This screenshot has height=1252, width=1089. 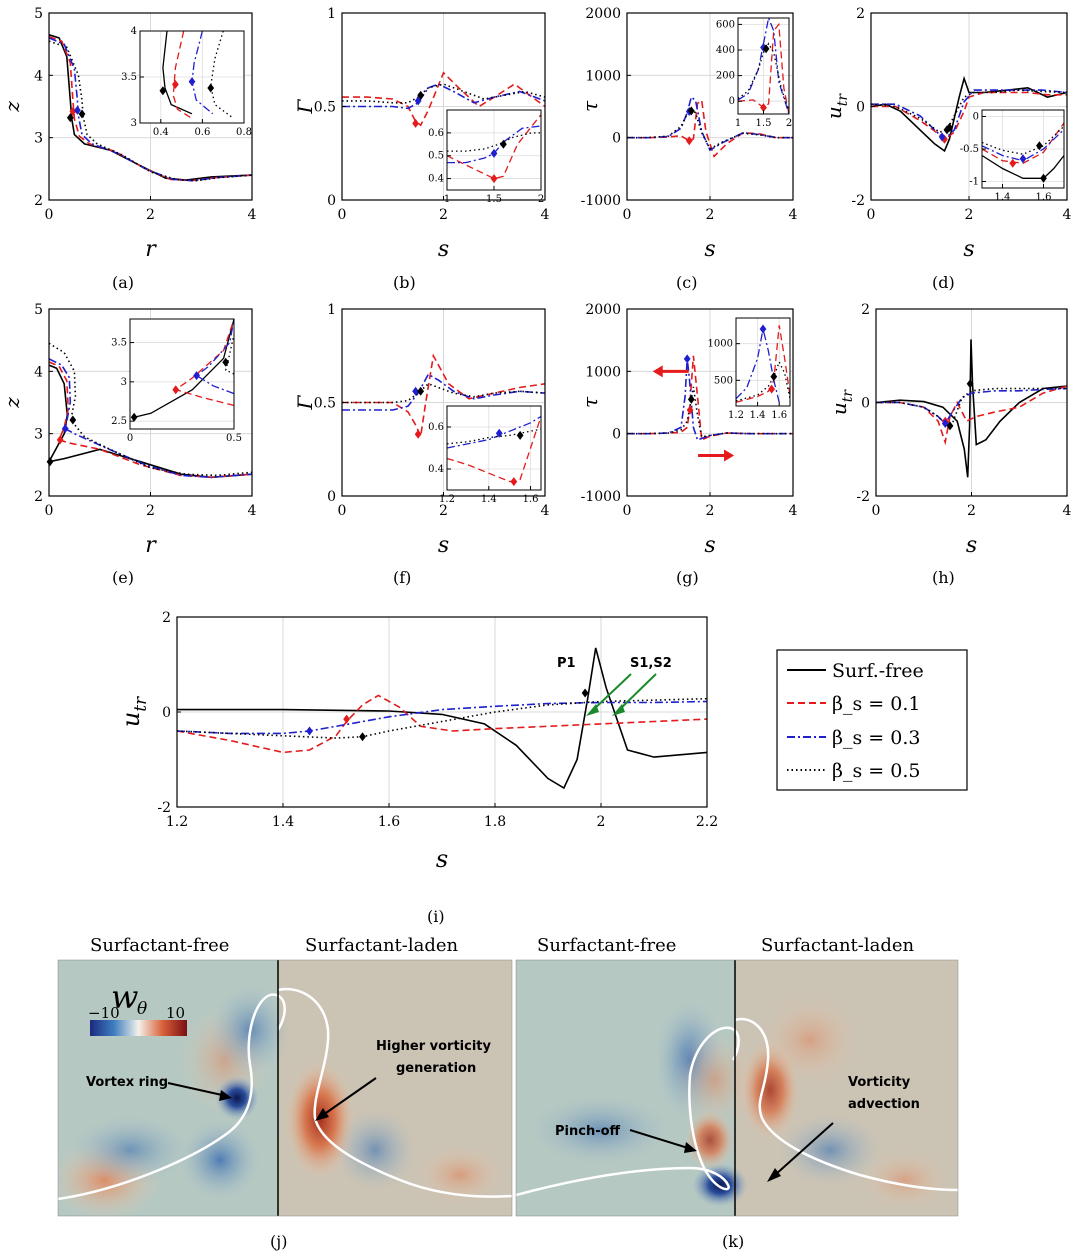 What do you see at coordinates (161, 132) in the screenshot?
I see `x-tick-label: 0.4` at bounding box center [161, 132].